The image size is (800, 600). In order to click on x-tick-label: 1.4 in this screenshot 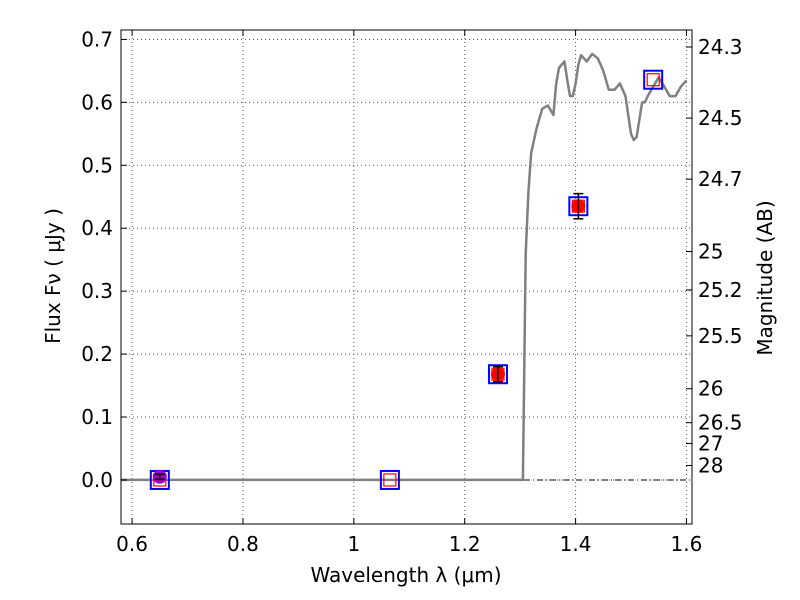, I will do `click(576, 544)`.